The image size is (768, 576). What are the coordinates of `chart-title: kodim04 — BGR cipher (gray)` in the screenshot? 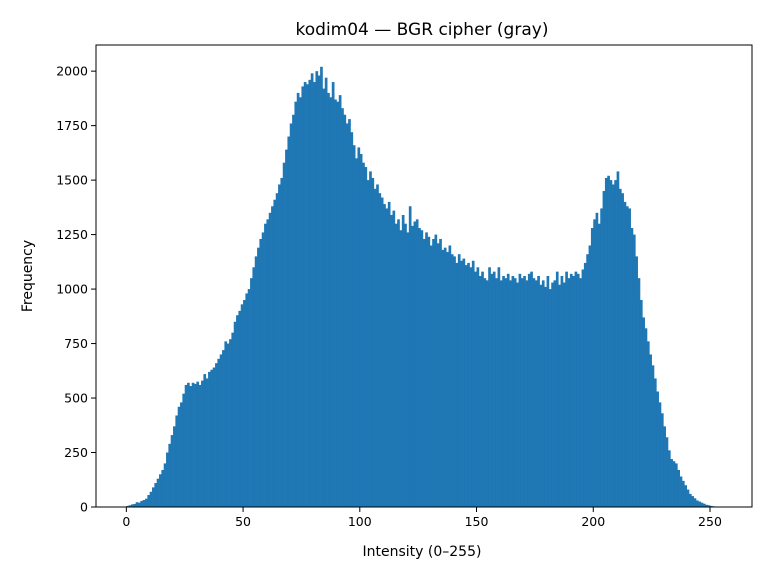 It's located at (422, 30).